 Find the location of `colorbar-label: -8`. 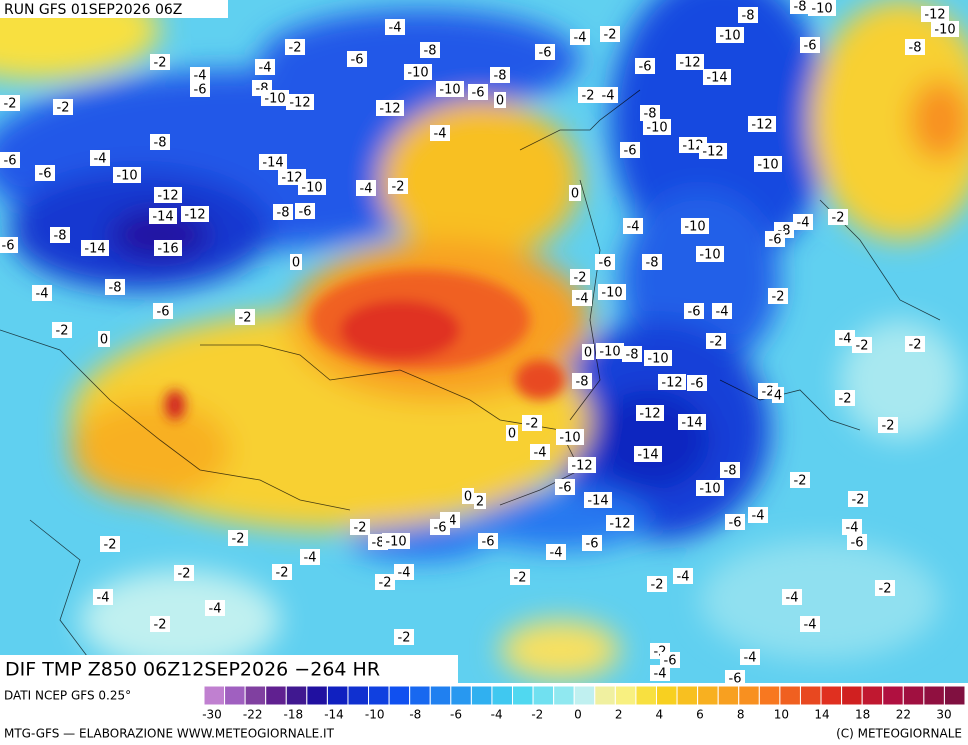

colorbar-label: -8 is located at coordinates (415, 715).